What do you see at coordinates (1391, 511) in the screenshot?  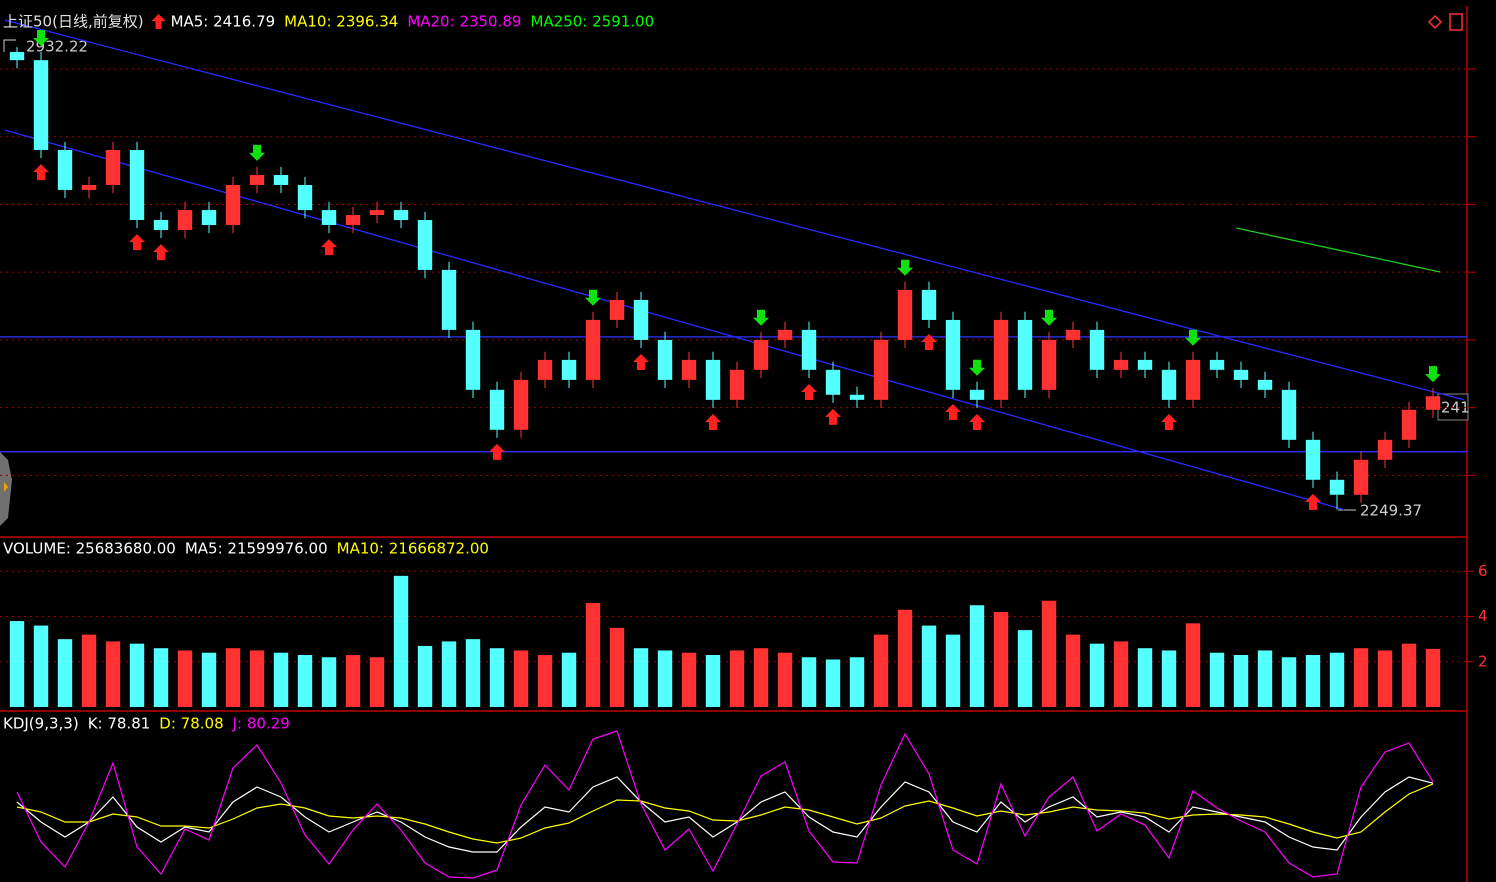 I see `low-label: 2249.37` at bounding box center [1391, 511].